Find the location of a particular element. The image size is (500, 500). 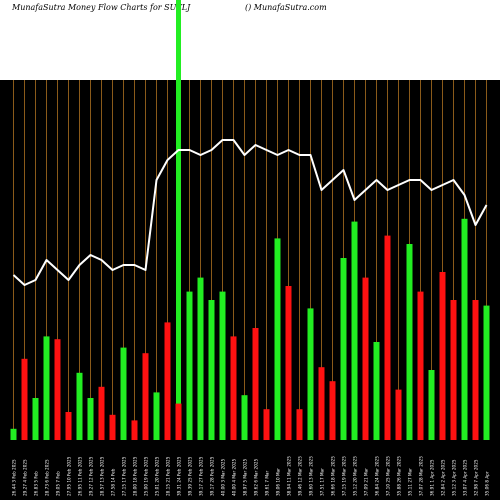

x-tick-label: 38.94 11 Mar 2025 is located at coordinates (289, 476).